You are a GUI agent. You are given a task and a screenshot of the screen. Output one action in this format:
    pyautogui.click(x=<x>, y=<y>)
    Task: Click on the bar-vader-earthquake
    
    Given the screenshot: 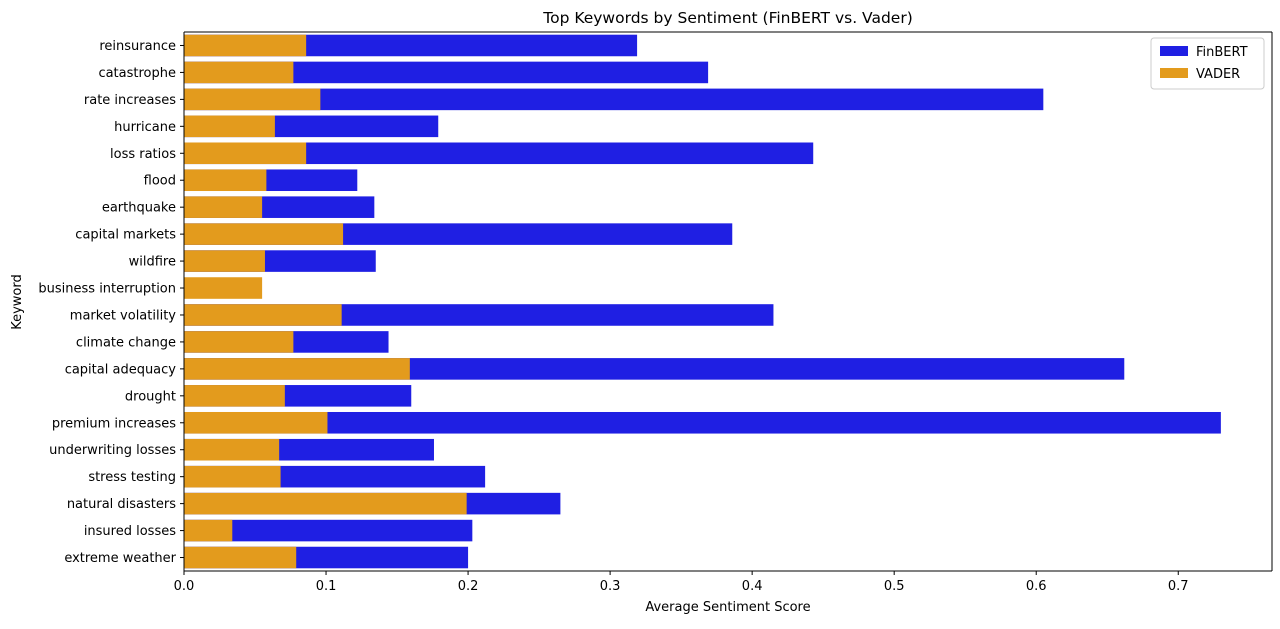 What is the action you would take?
    pyautogui.click(x=223, y=207)
    